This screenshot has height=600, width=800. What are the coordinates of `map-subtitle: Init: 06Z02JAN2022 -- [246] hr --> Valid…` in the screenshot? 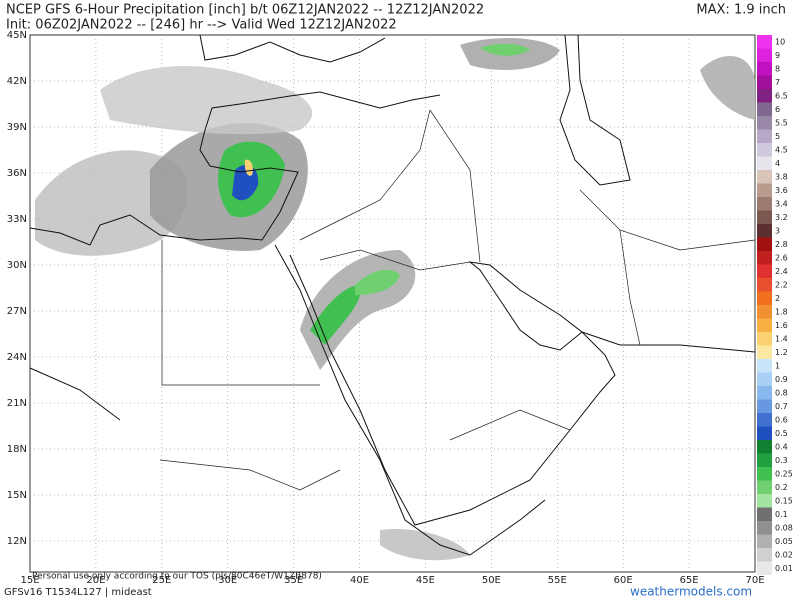 It's located at (201, 25).